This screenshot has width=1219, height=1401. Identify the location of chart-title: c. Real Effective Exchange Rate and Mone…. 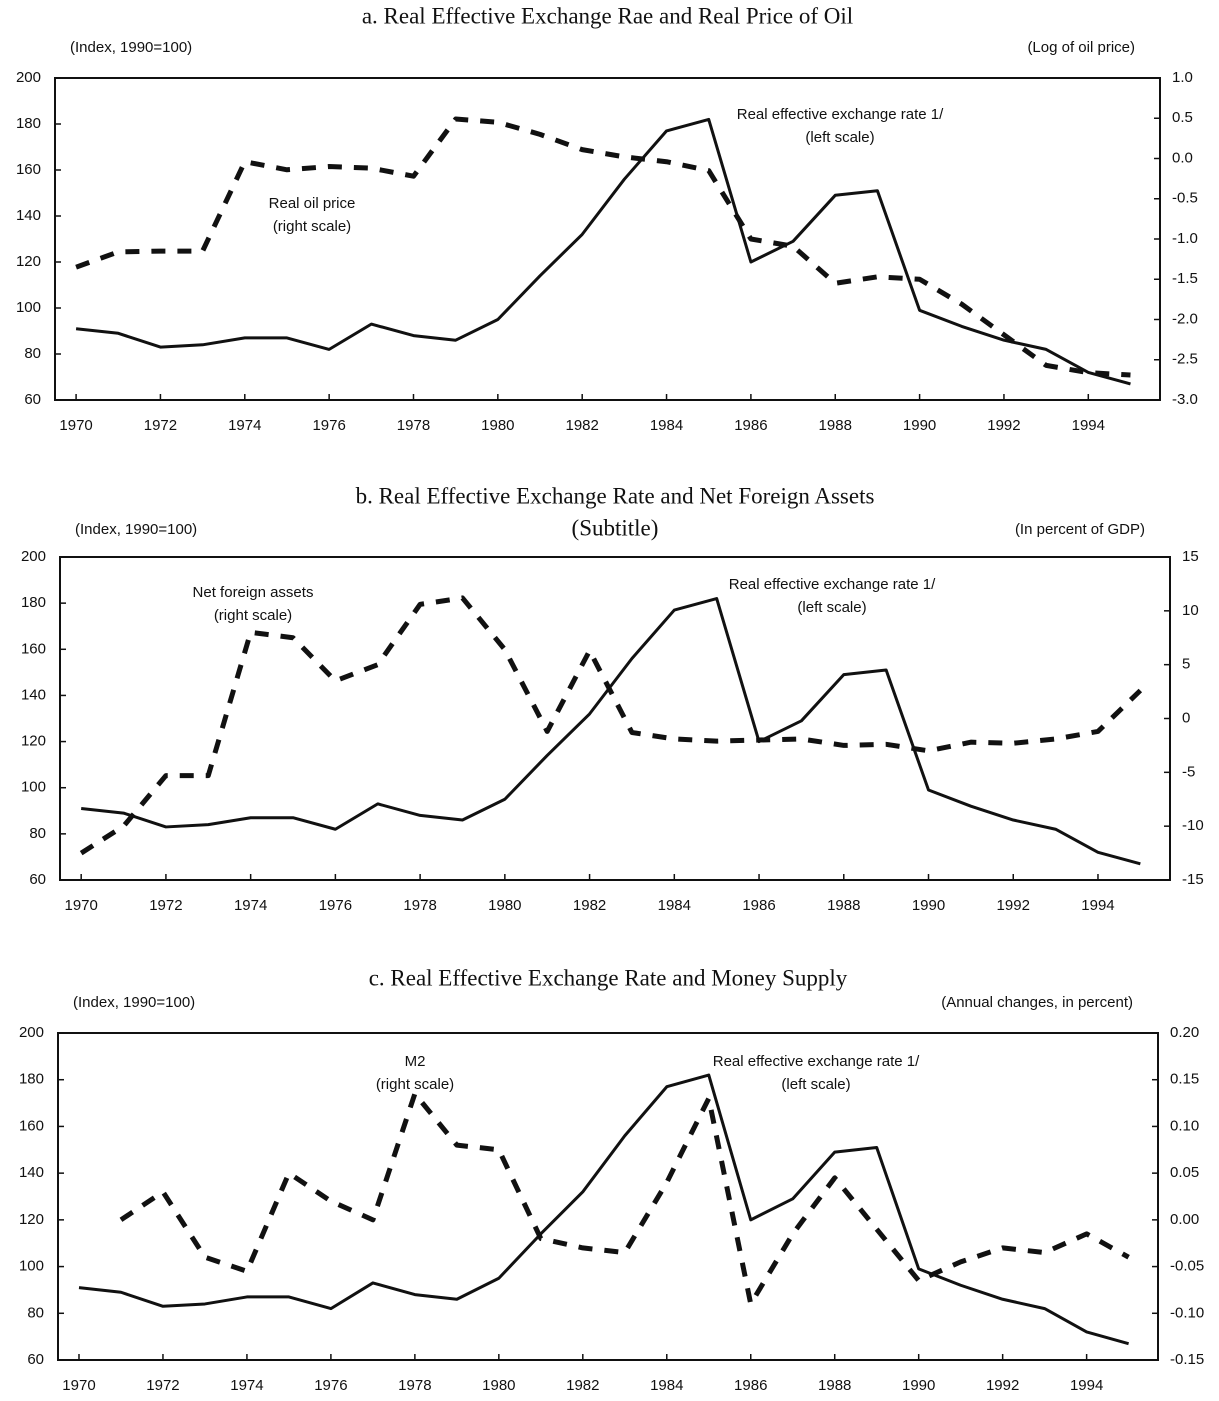
(608, 977).